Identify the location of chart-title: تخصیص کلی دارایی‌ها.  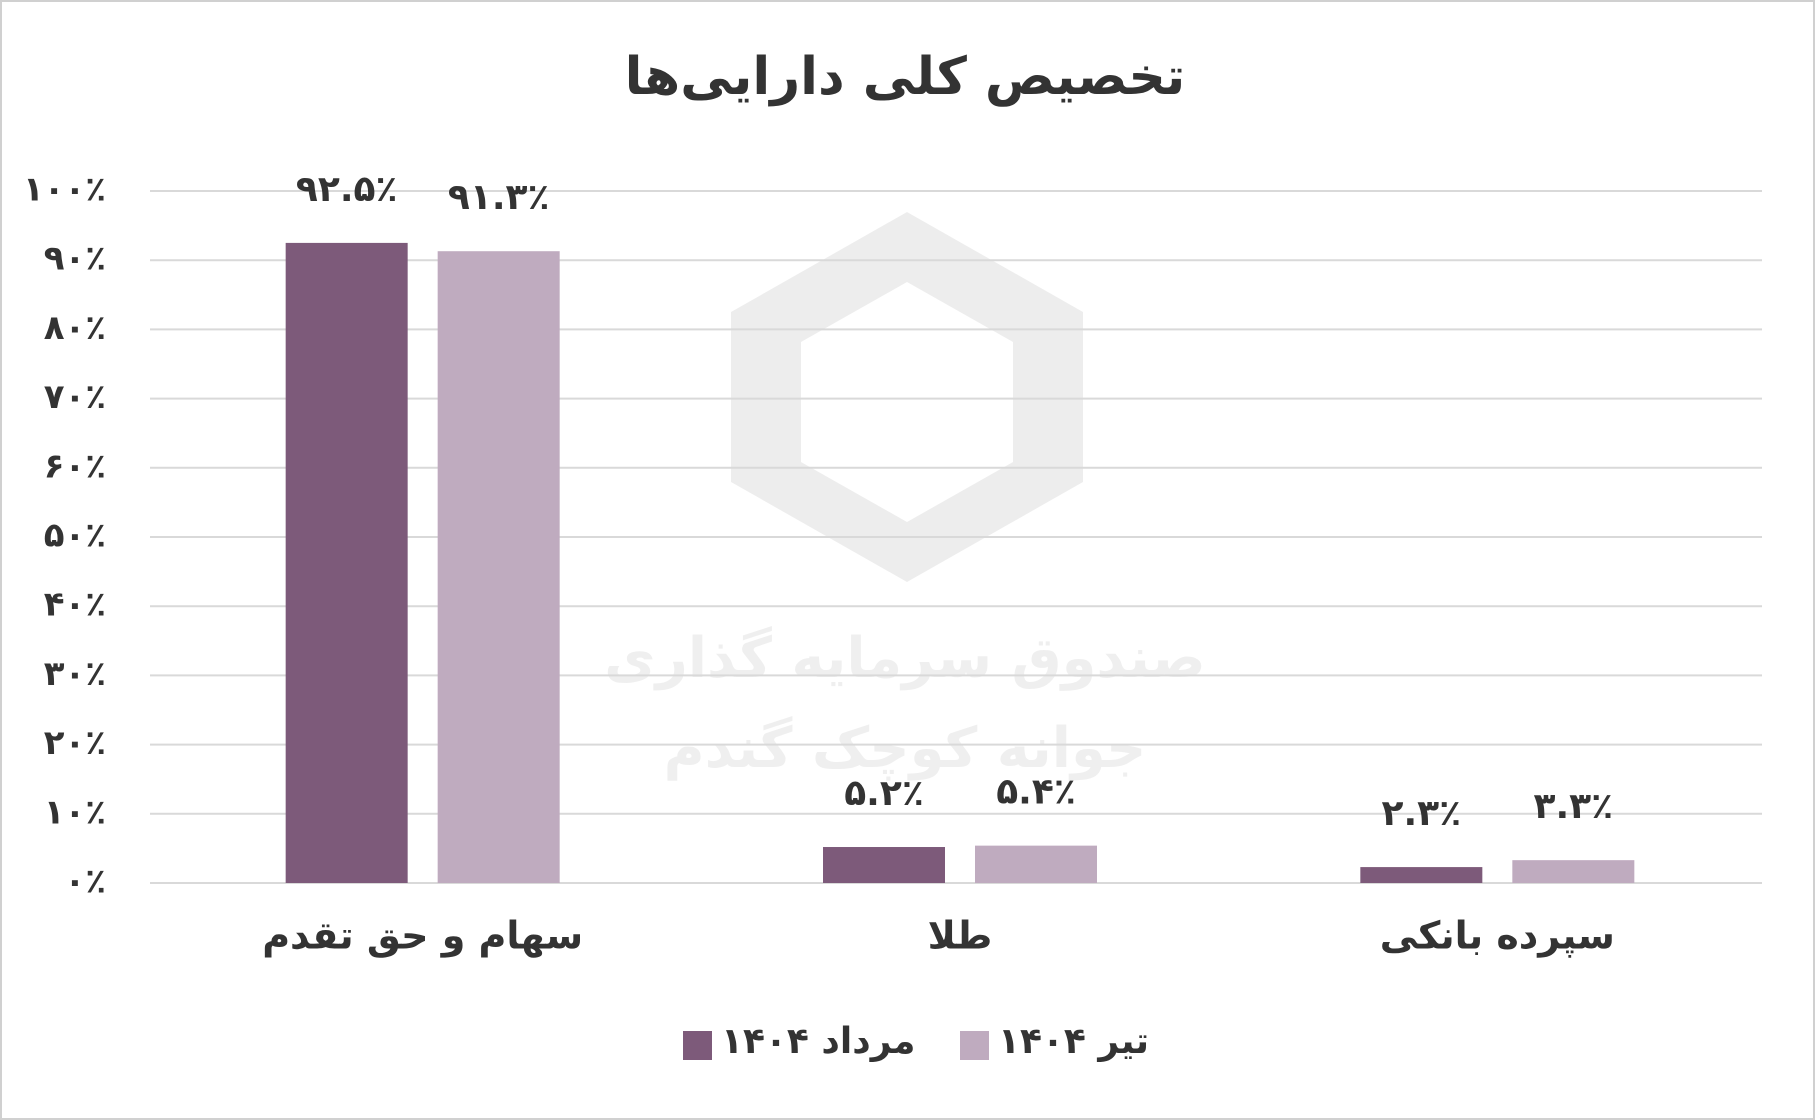
(905, 77).